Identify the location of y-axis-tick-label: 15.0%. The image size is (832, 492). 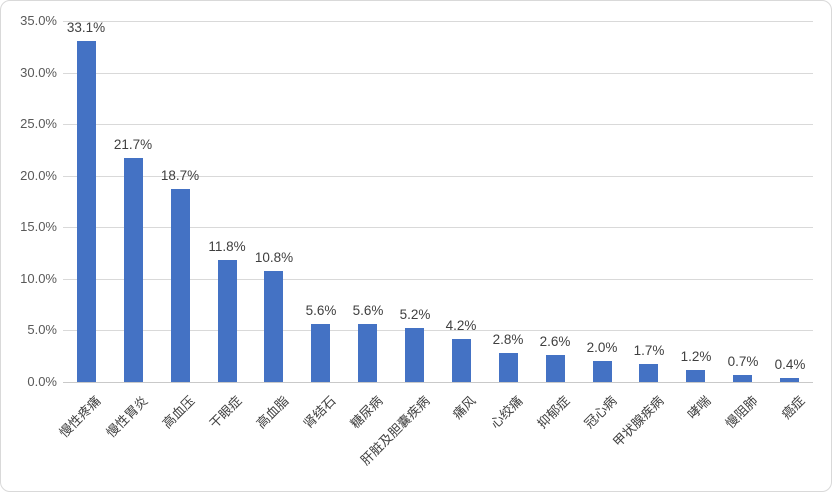
(38, 226).